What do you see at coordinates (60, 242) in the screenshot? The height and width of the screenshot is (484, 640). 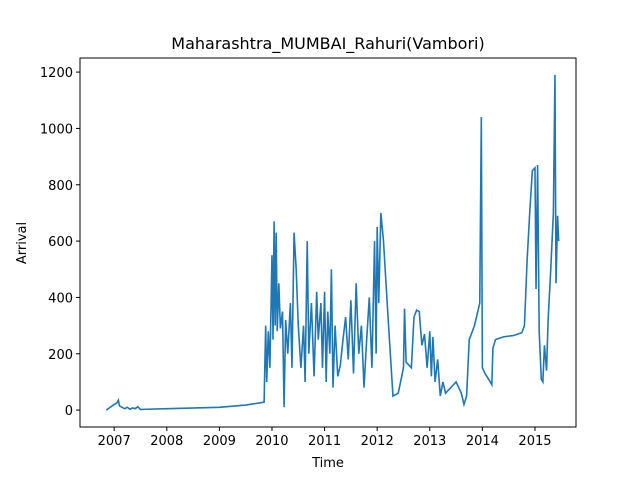 I see `y-tick-label: 600` at bounding box center [60, 242].